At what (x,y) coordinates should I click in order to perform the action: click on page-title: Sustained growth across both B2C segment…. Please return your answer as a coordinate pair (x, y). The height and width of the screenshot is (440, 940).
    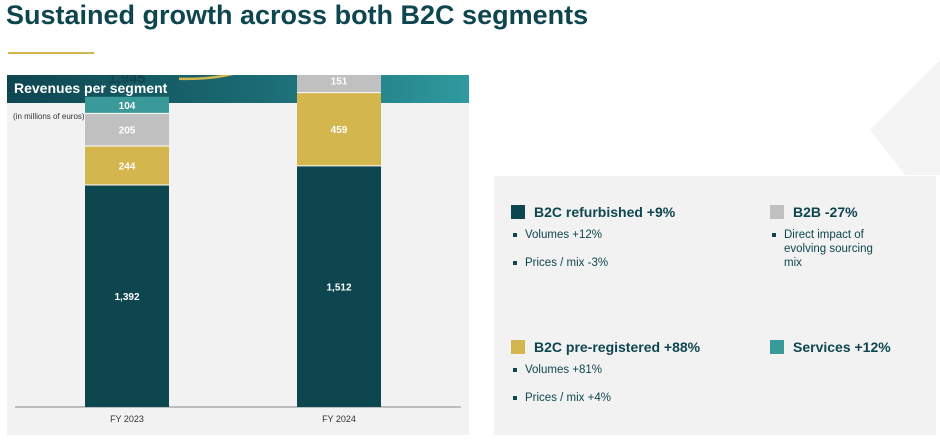
    Looking at the image, I should click on (297, 15).